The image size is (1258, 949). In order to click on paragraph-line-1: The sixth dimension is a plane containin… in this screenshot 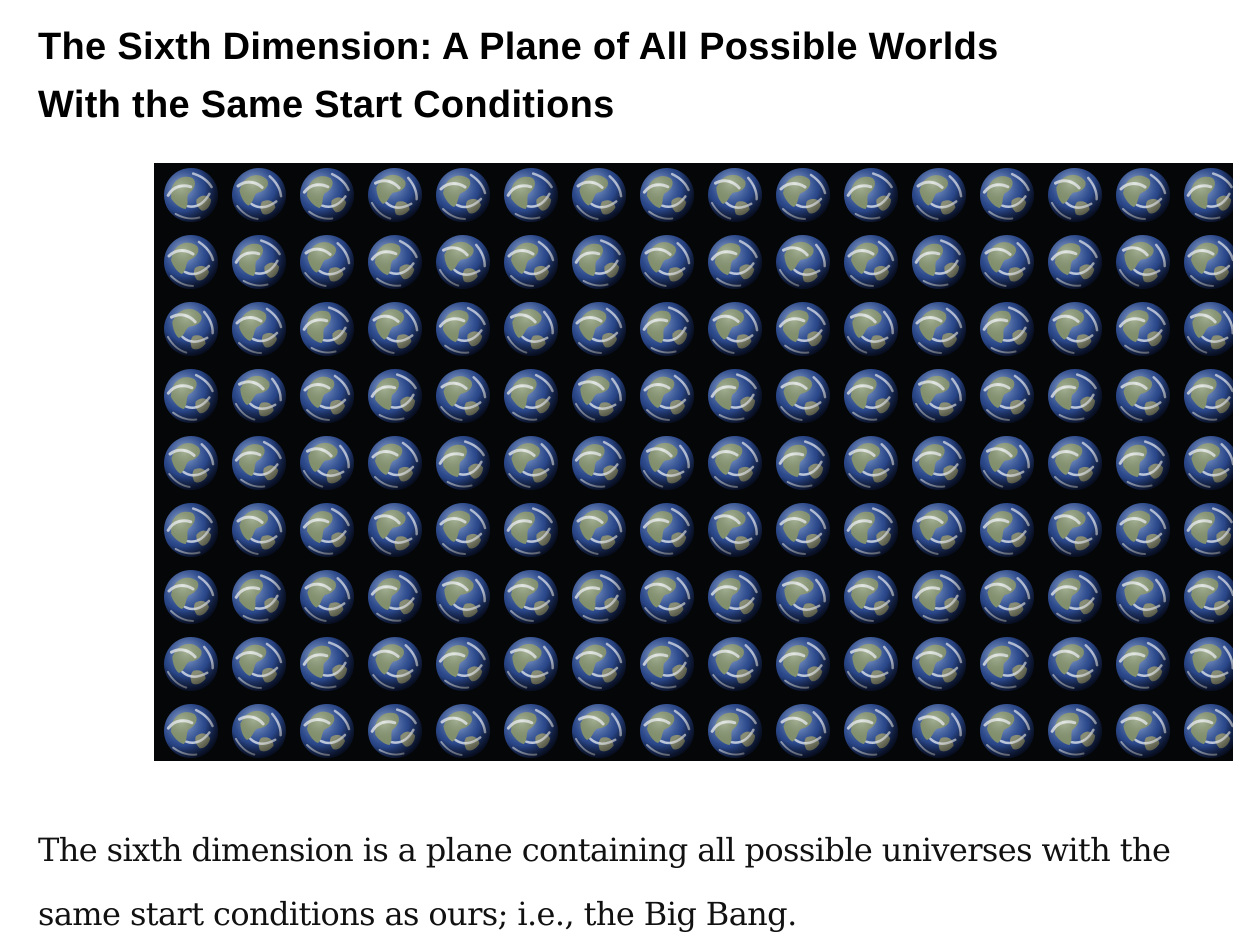, I will do `click(604, 850)`.